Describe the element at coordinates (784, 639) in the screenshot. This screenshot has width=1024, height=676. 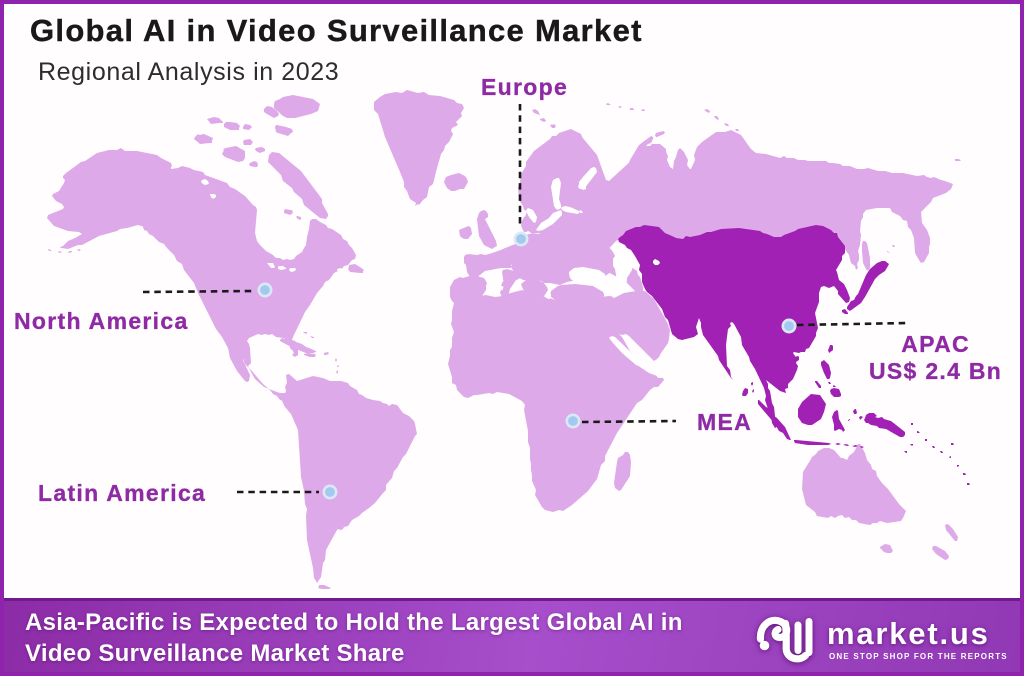
I see `market-us-logo-icon` at that location.